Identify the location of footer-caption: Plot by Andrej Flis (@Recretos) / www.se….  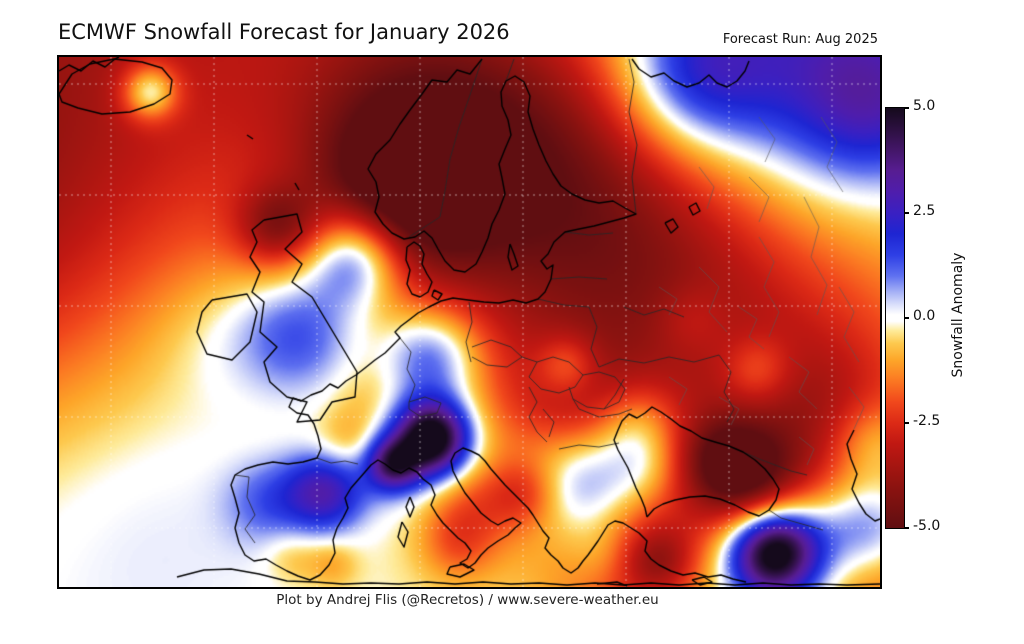
(467, 600).